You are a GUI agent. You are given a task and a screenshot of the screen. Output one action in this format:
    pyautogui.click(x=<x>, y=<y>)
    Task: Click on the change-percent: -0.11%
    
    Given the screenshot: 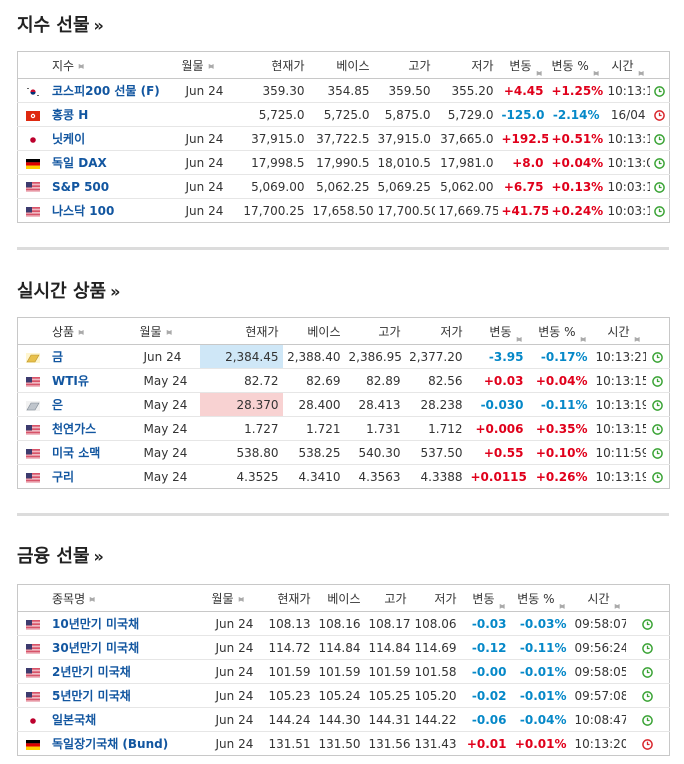 What is the action you would take?
    pyautogui.click(x=540, y=647)
    